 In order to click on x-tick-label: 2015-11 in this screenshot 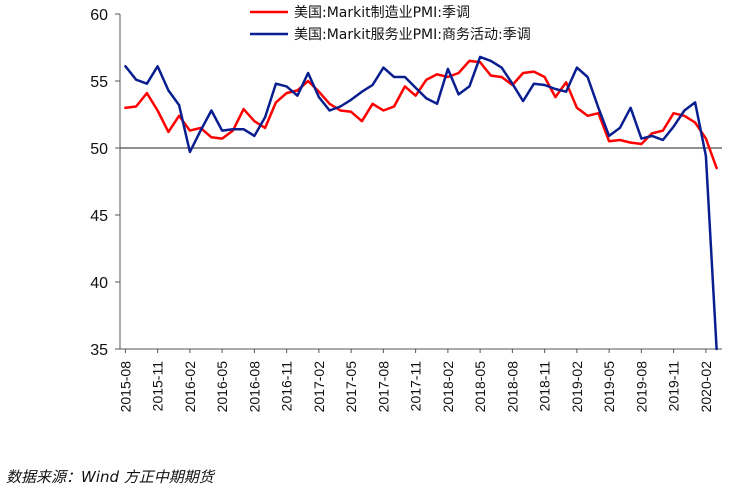, I will do `click(158, 386)`.